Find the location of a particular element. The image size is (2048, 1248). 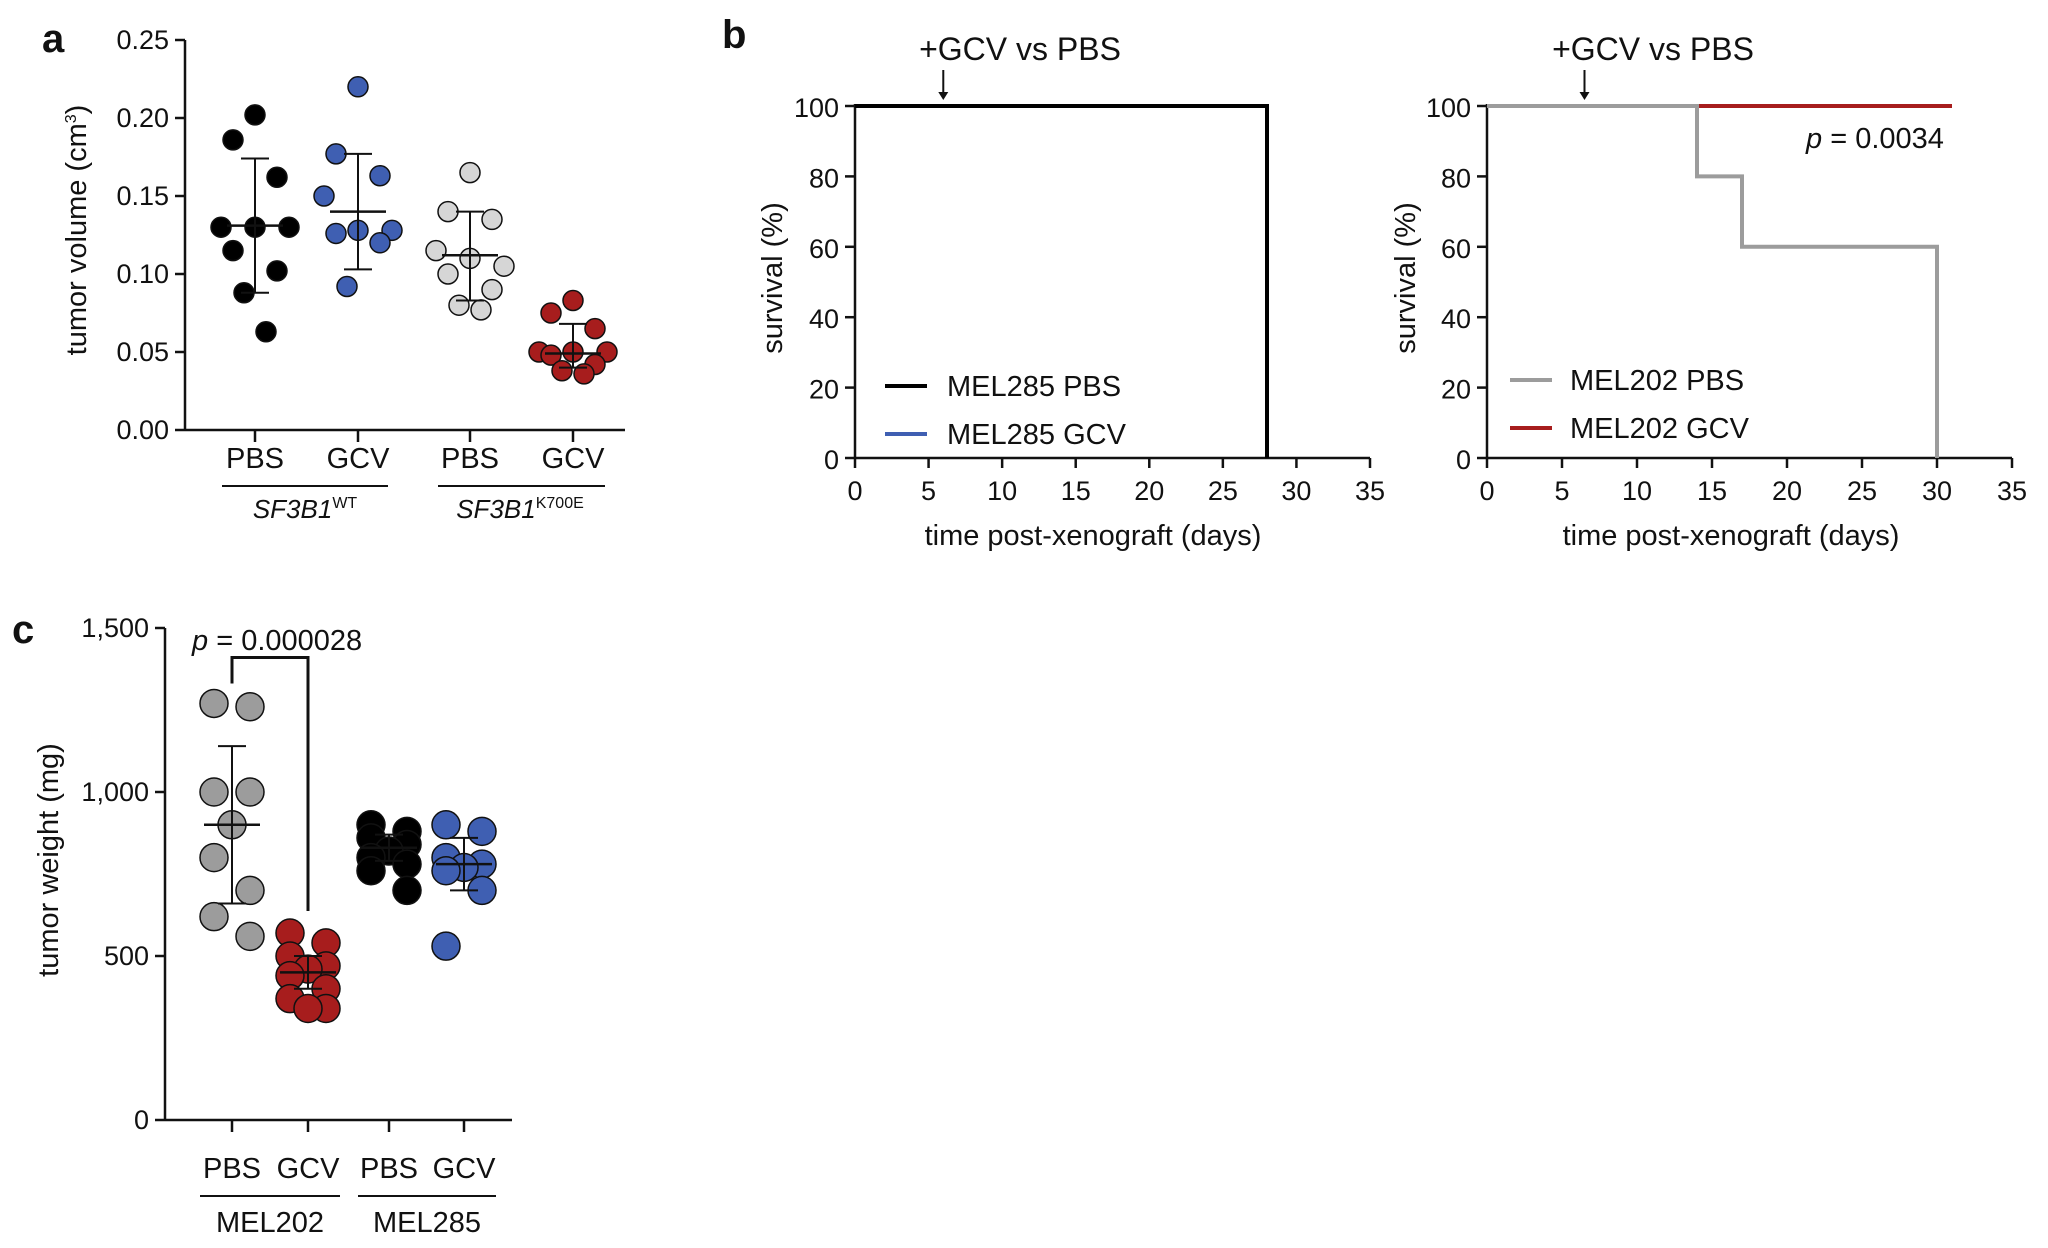

legend-label-mel285-gcv: MEL285 GCV is located at coordinates (1037, 435).